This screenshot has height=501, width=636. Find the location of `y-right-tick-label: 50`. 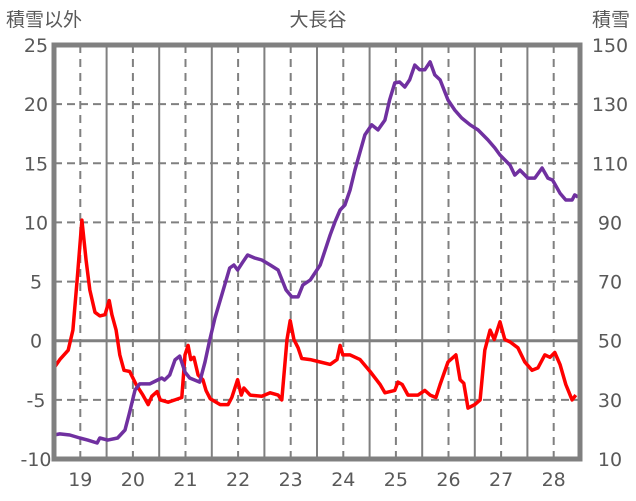

y-right-tick-label: 50 is located at coordinates (610, 342).